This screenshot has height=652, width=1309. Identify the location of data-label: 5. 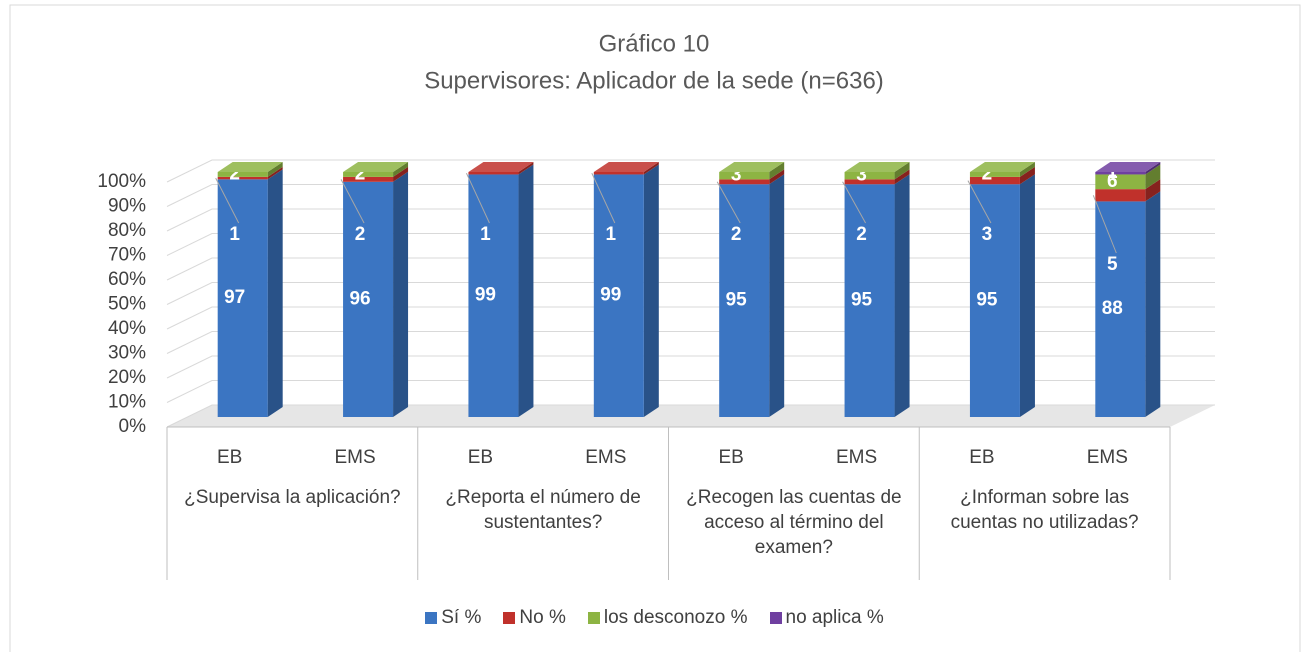
(1112, 264).